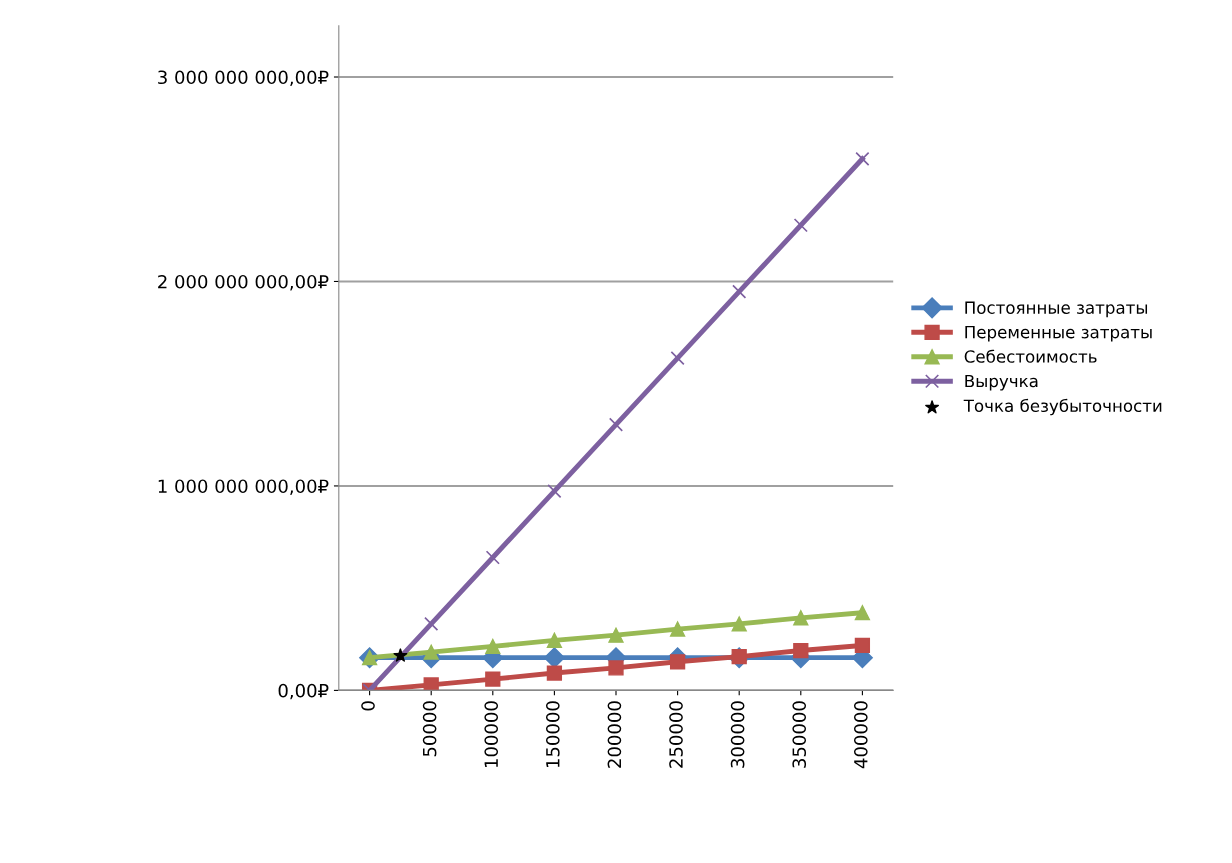 The width and height of the screenshot is (1232, 863). What do you see at coordinates (1030, 356) in the screenshot?
I see `legend-label: Себестоимость` at bounding box center [1030, 356].